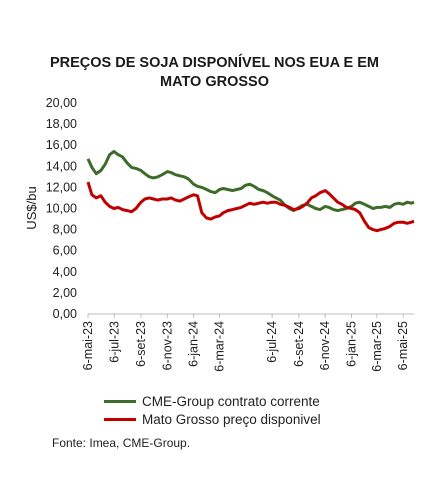 Image resolution: width=429 pixels, height=490 pixels. I want to click on x-tick-label: 6-jul-24, so click(272, 342).